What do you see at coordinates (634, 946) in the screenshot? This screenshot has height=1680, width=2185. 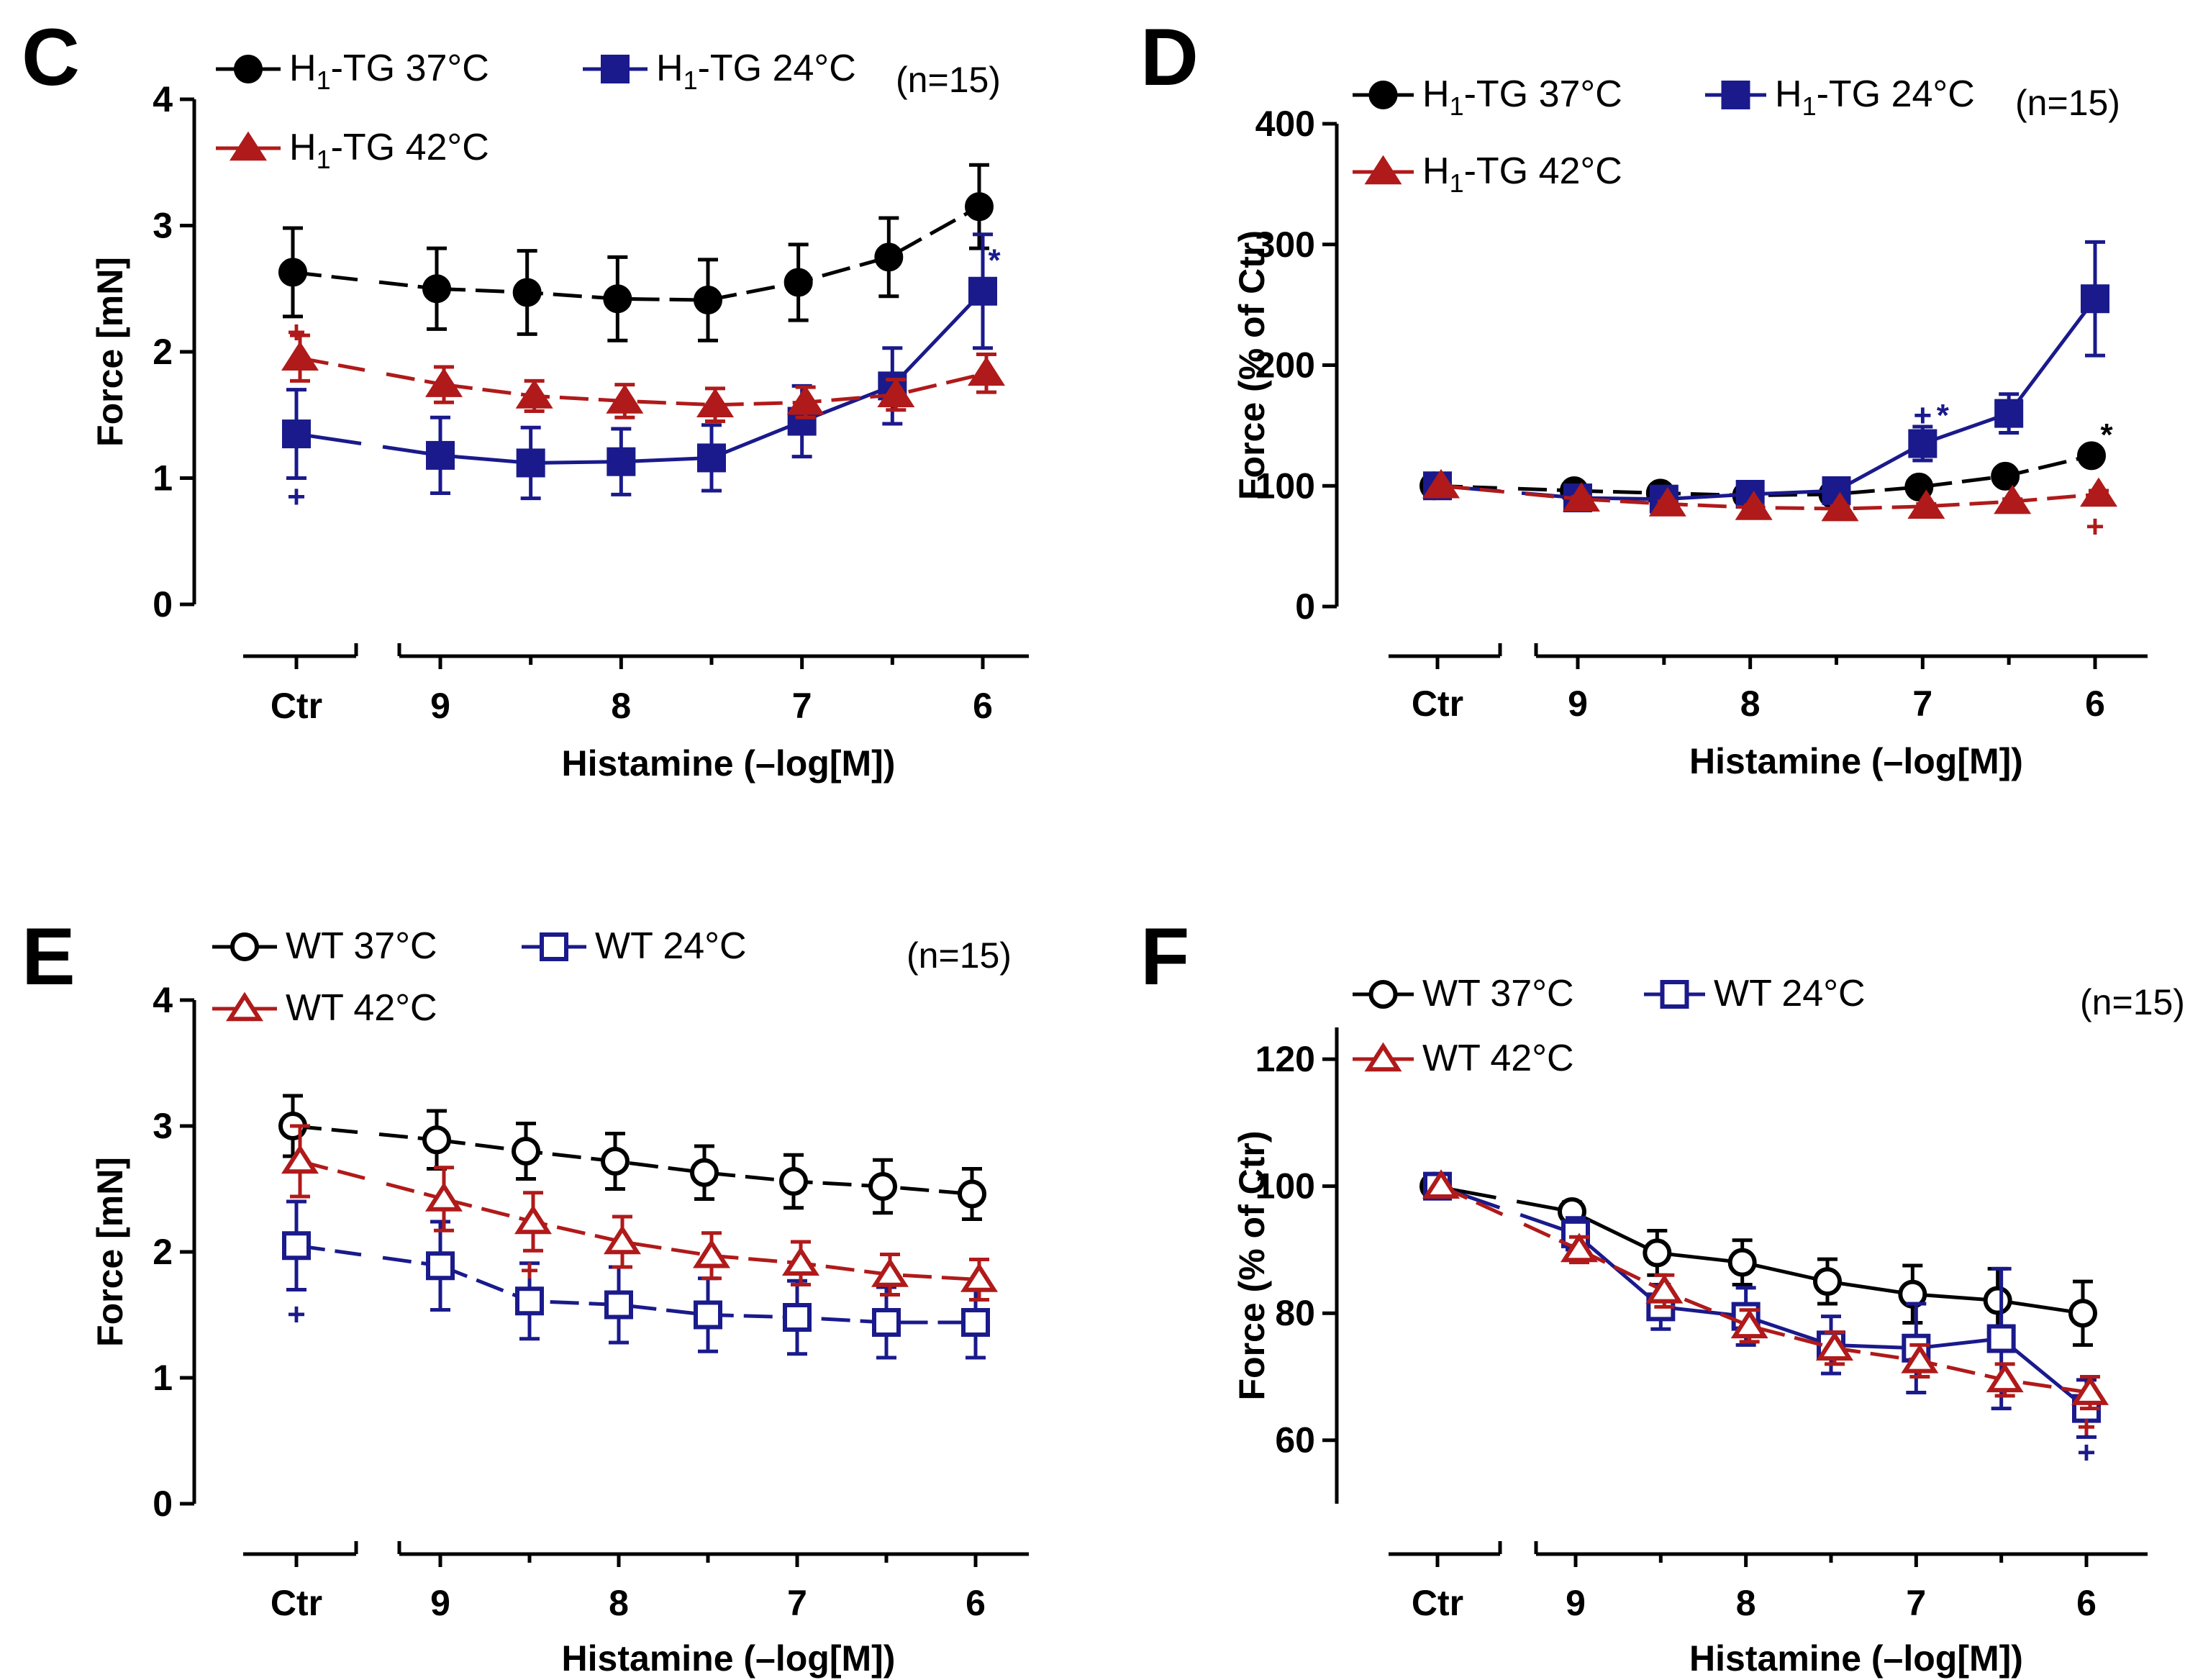 I see `legend-entry: WT 24°C` at bounding box center [634, 946].